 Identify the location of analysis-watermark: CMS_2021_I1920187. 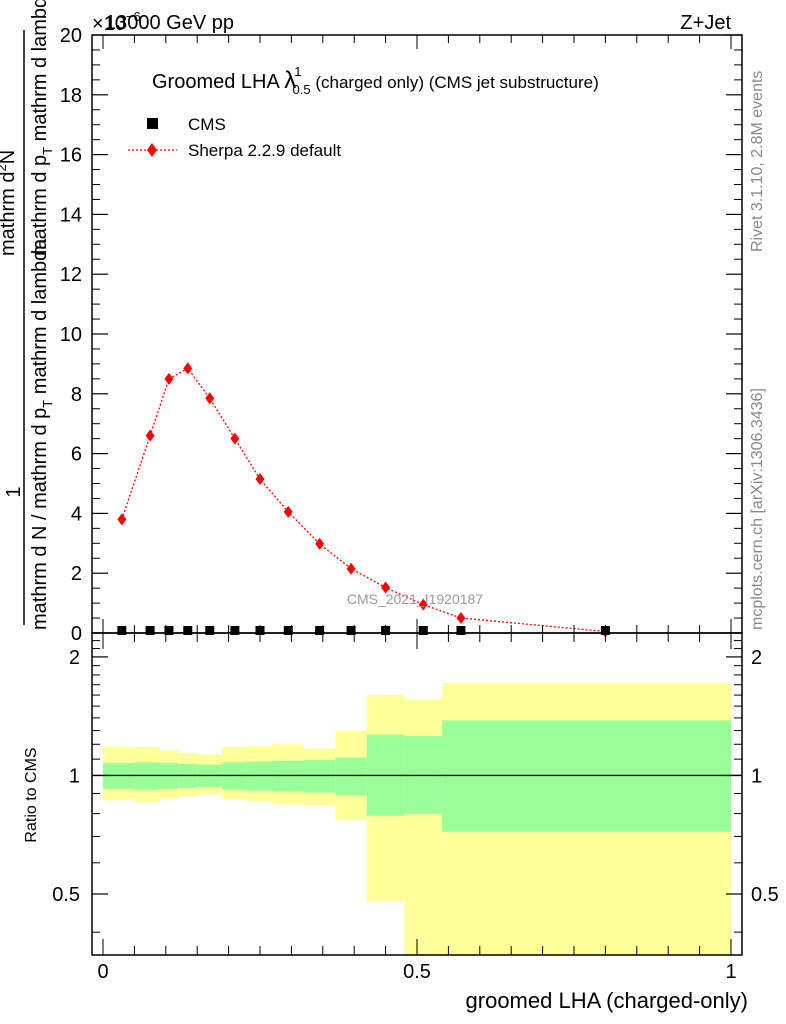
(415, 599).